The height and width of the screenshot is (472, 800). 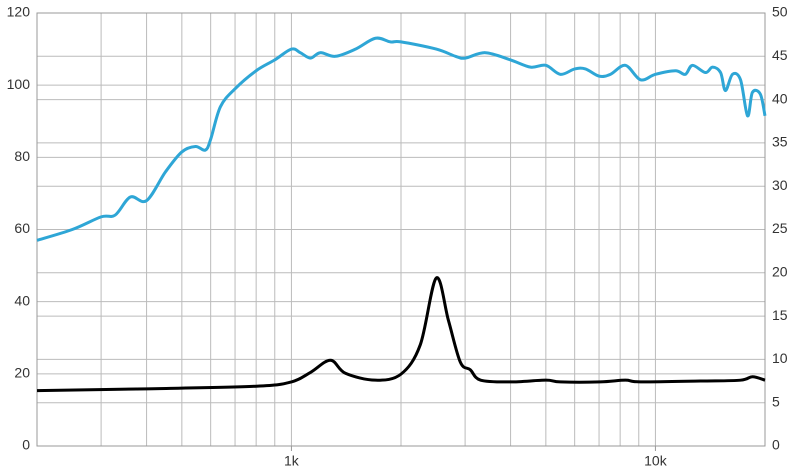 What do you see at coordinates (22, 373) in the screenshot?
I see `y-tick-label: 20` at bounding box center [22, 373].